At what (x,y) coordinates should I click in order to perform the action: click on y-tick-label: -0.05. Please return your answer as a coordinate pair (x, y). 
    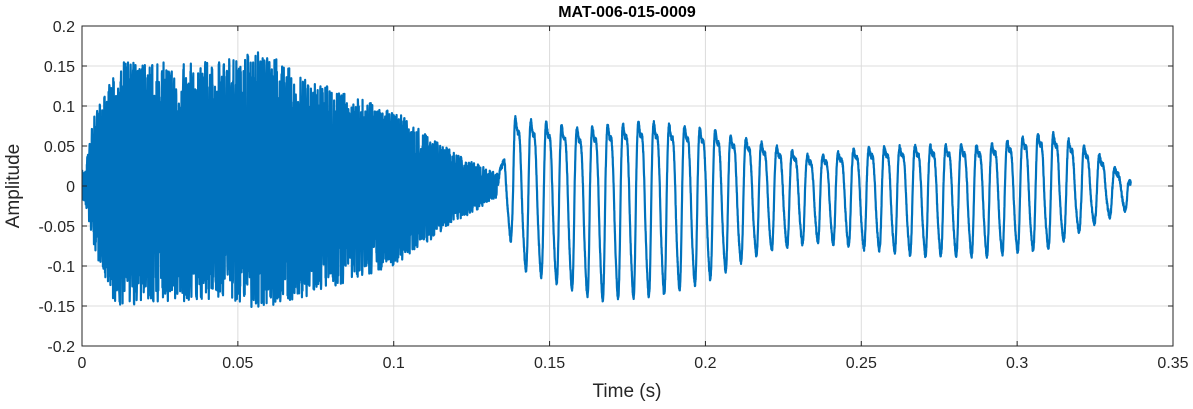
    Looking at the image, I should click on (57, 227).